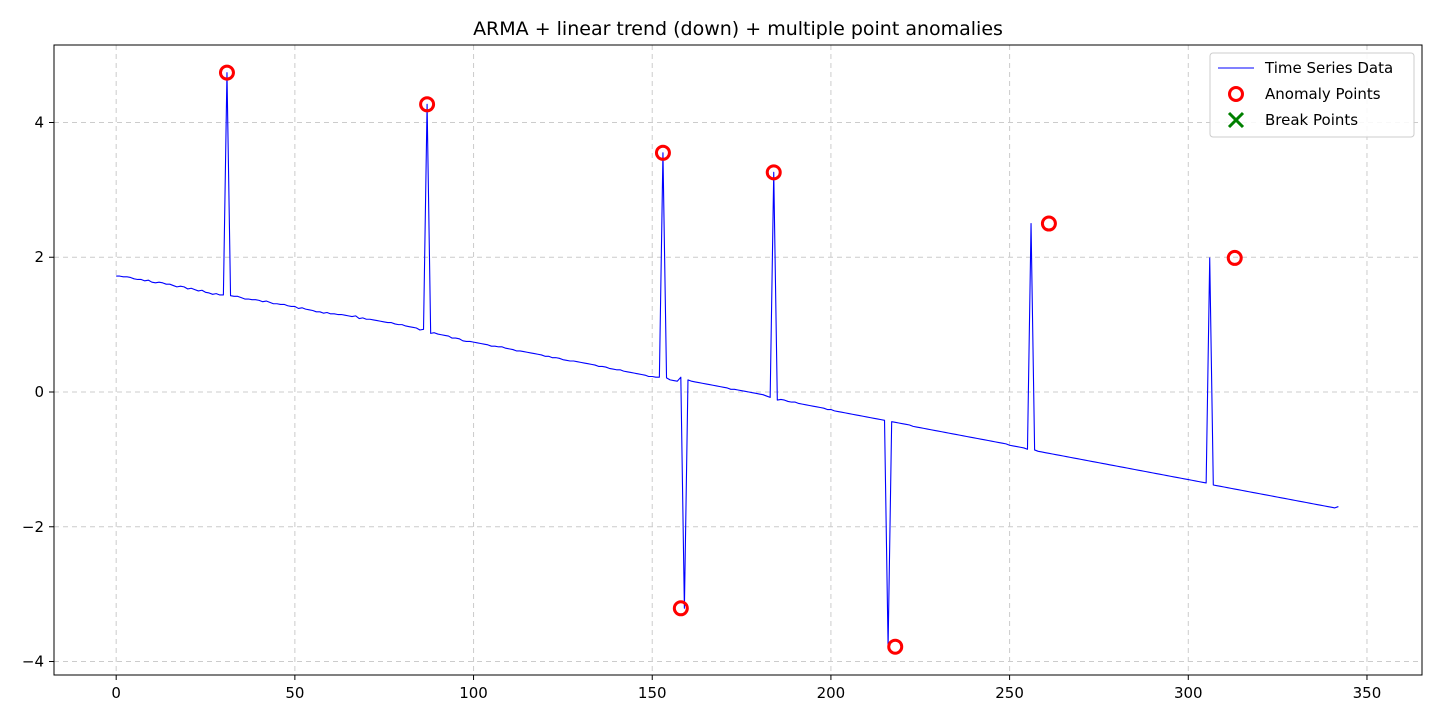  What do you see at coordinates (1236, 94) in the screenshot?
I see `legend-swatch-anomaly` at bounding box center [1236, 94].